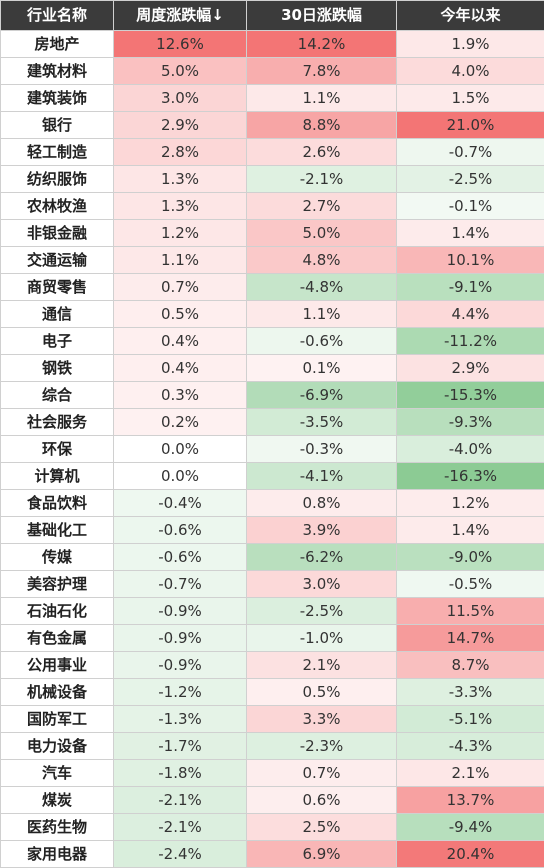 This screenshot has width=544, height=868. What do you see at coordinates (57, 746) in the screenshot?
I see `industry-name-cell: 电力设备` at bounding box center [57, 746].